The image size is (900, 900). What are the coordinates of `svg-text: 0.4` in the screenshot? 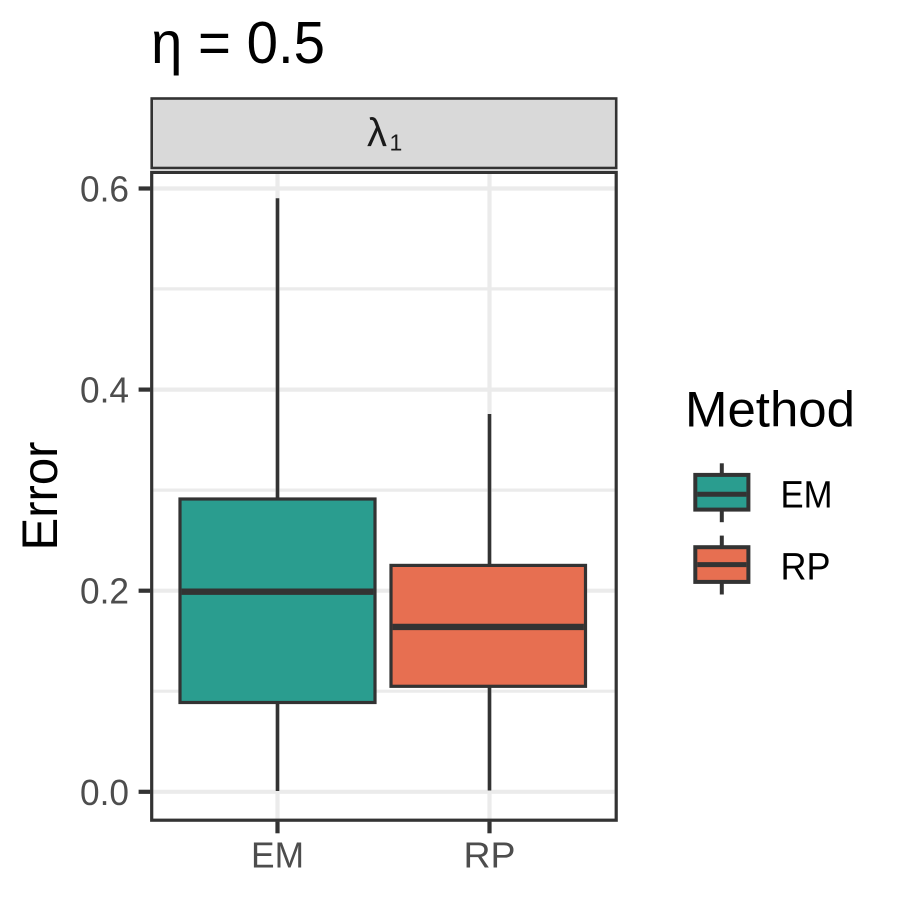 It's located at (104, 390).